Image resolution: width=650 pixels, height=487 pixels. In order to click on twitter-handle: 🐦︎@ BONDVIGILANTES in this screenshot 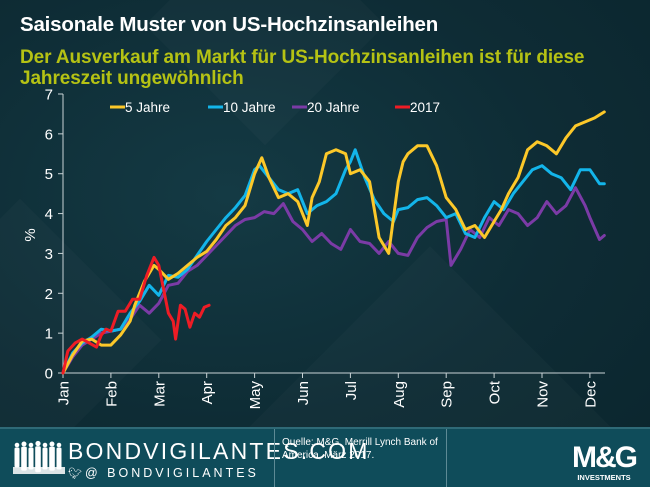, I will do `click(163, 473)`.